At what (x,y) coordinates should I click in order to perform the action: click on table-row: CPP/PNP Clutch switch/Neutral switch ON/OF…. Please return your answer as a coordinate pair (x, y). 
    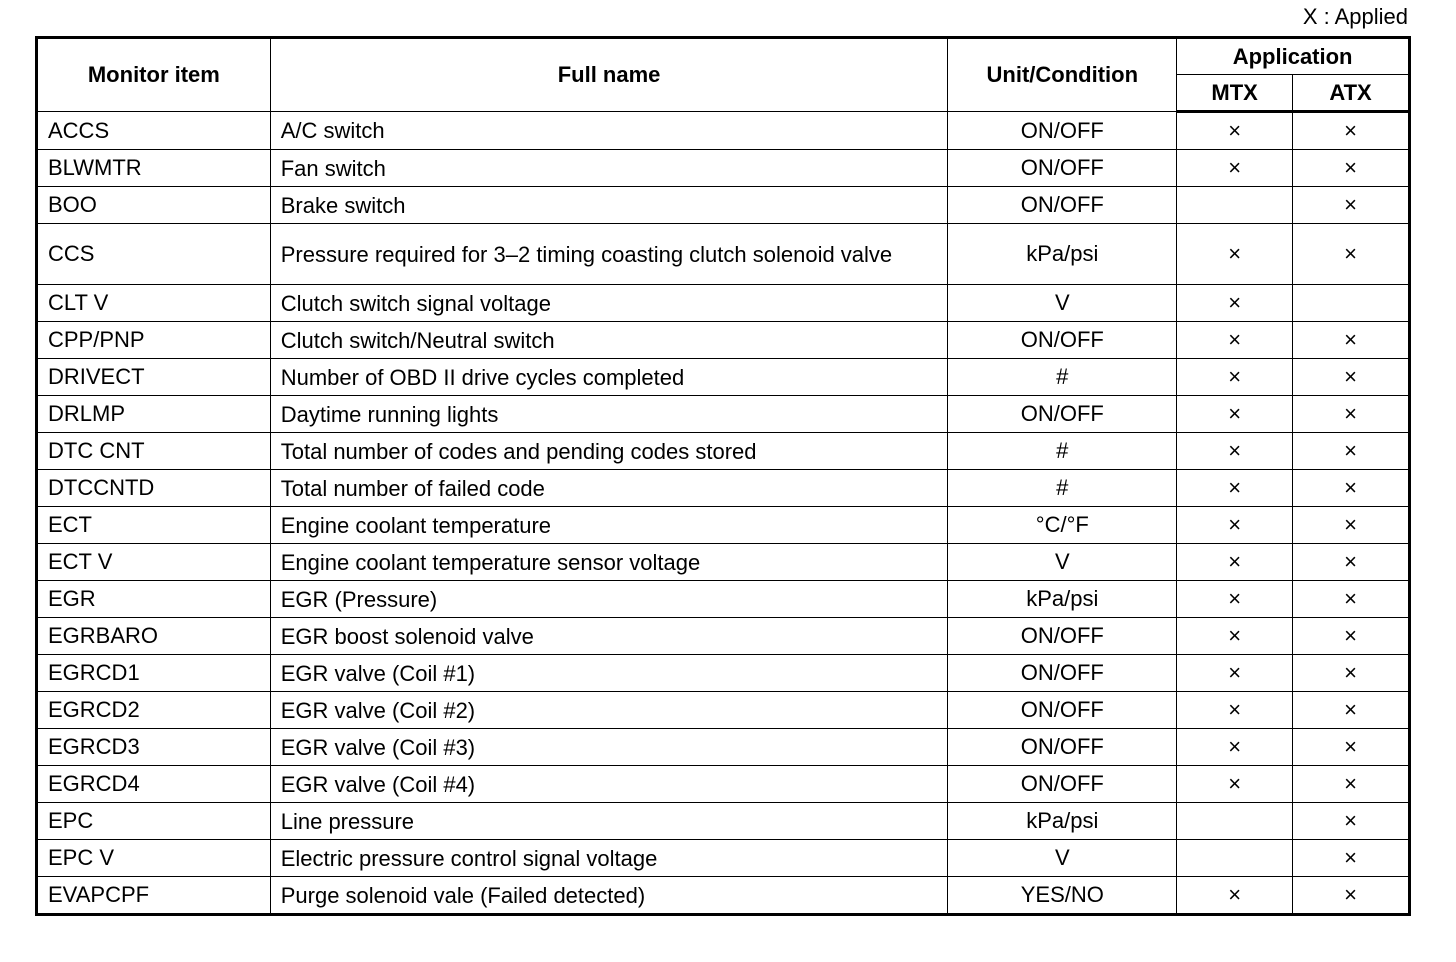
    Looking at the image, I should click on (723, 340).